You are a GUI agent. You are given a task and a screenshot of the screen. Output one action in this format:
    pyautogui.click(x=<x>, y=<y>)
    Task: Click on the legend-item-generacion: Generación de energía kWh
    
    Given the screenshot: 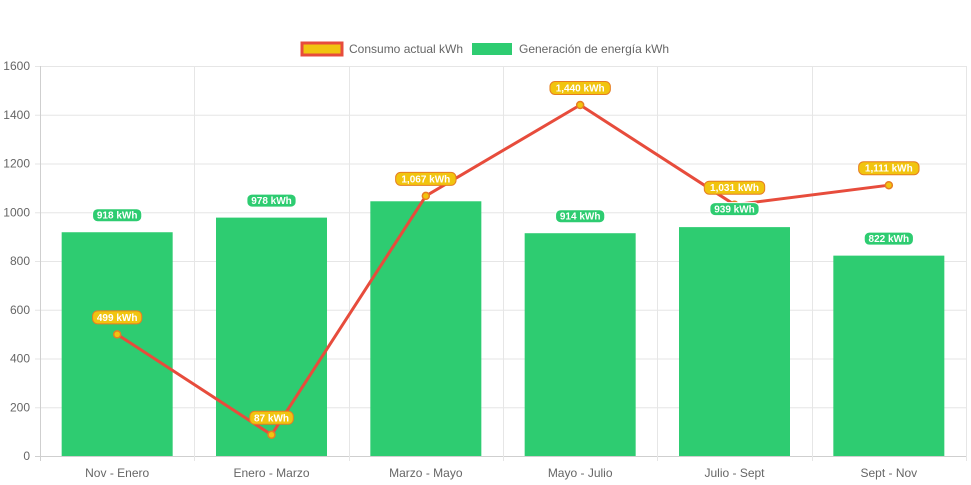 What is the action you would take?
    pyautogui.click(x=570, y=49)
    